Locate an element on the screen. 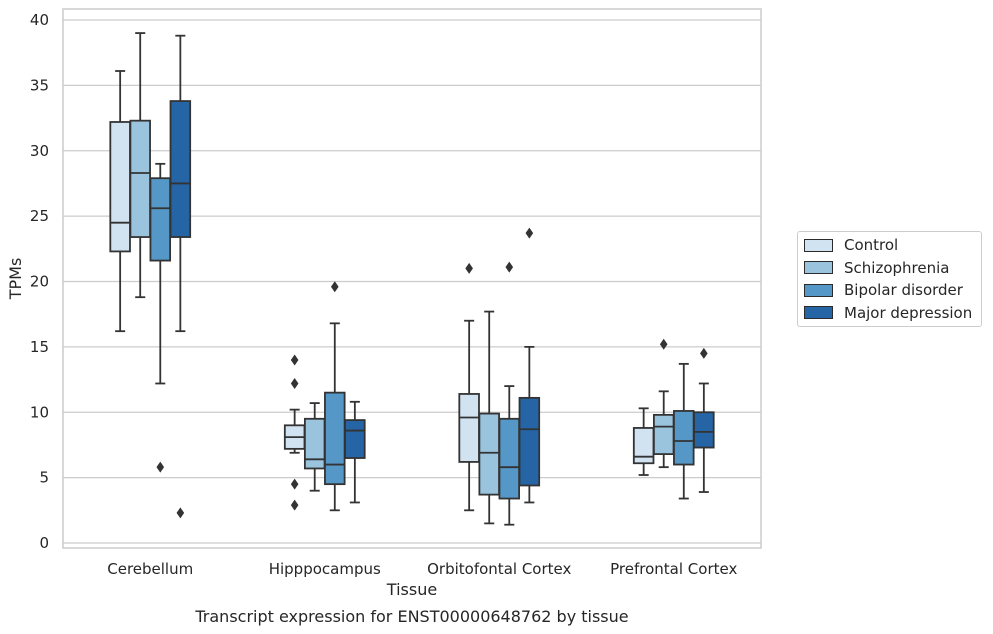  y-tick-label: 0 is located at coordinates (44, 543).